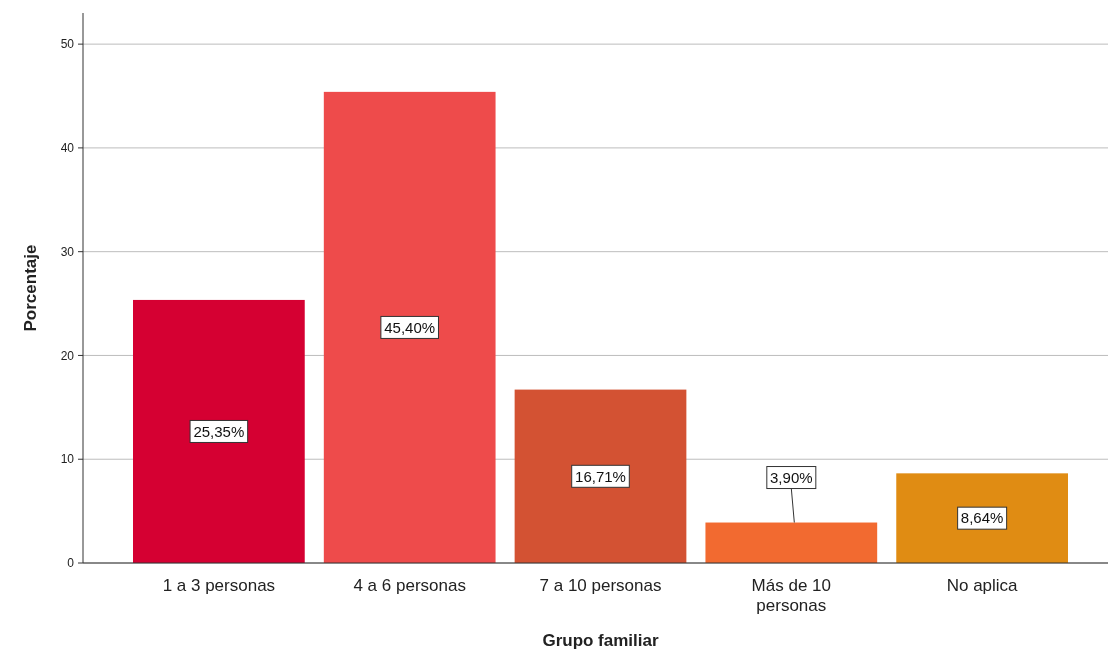 The image size is (1114, 657). I want to click on y-tick-label: 10, so click(67, 459).